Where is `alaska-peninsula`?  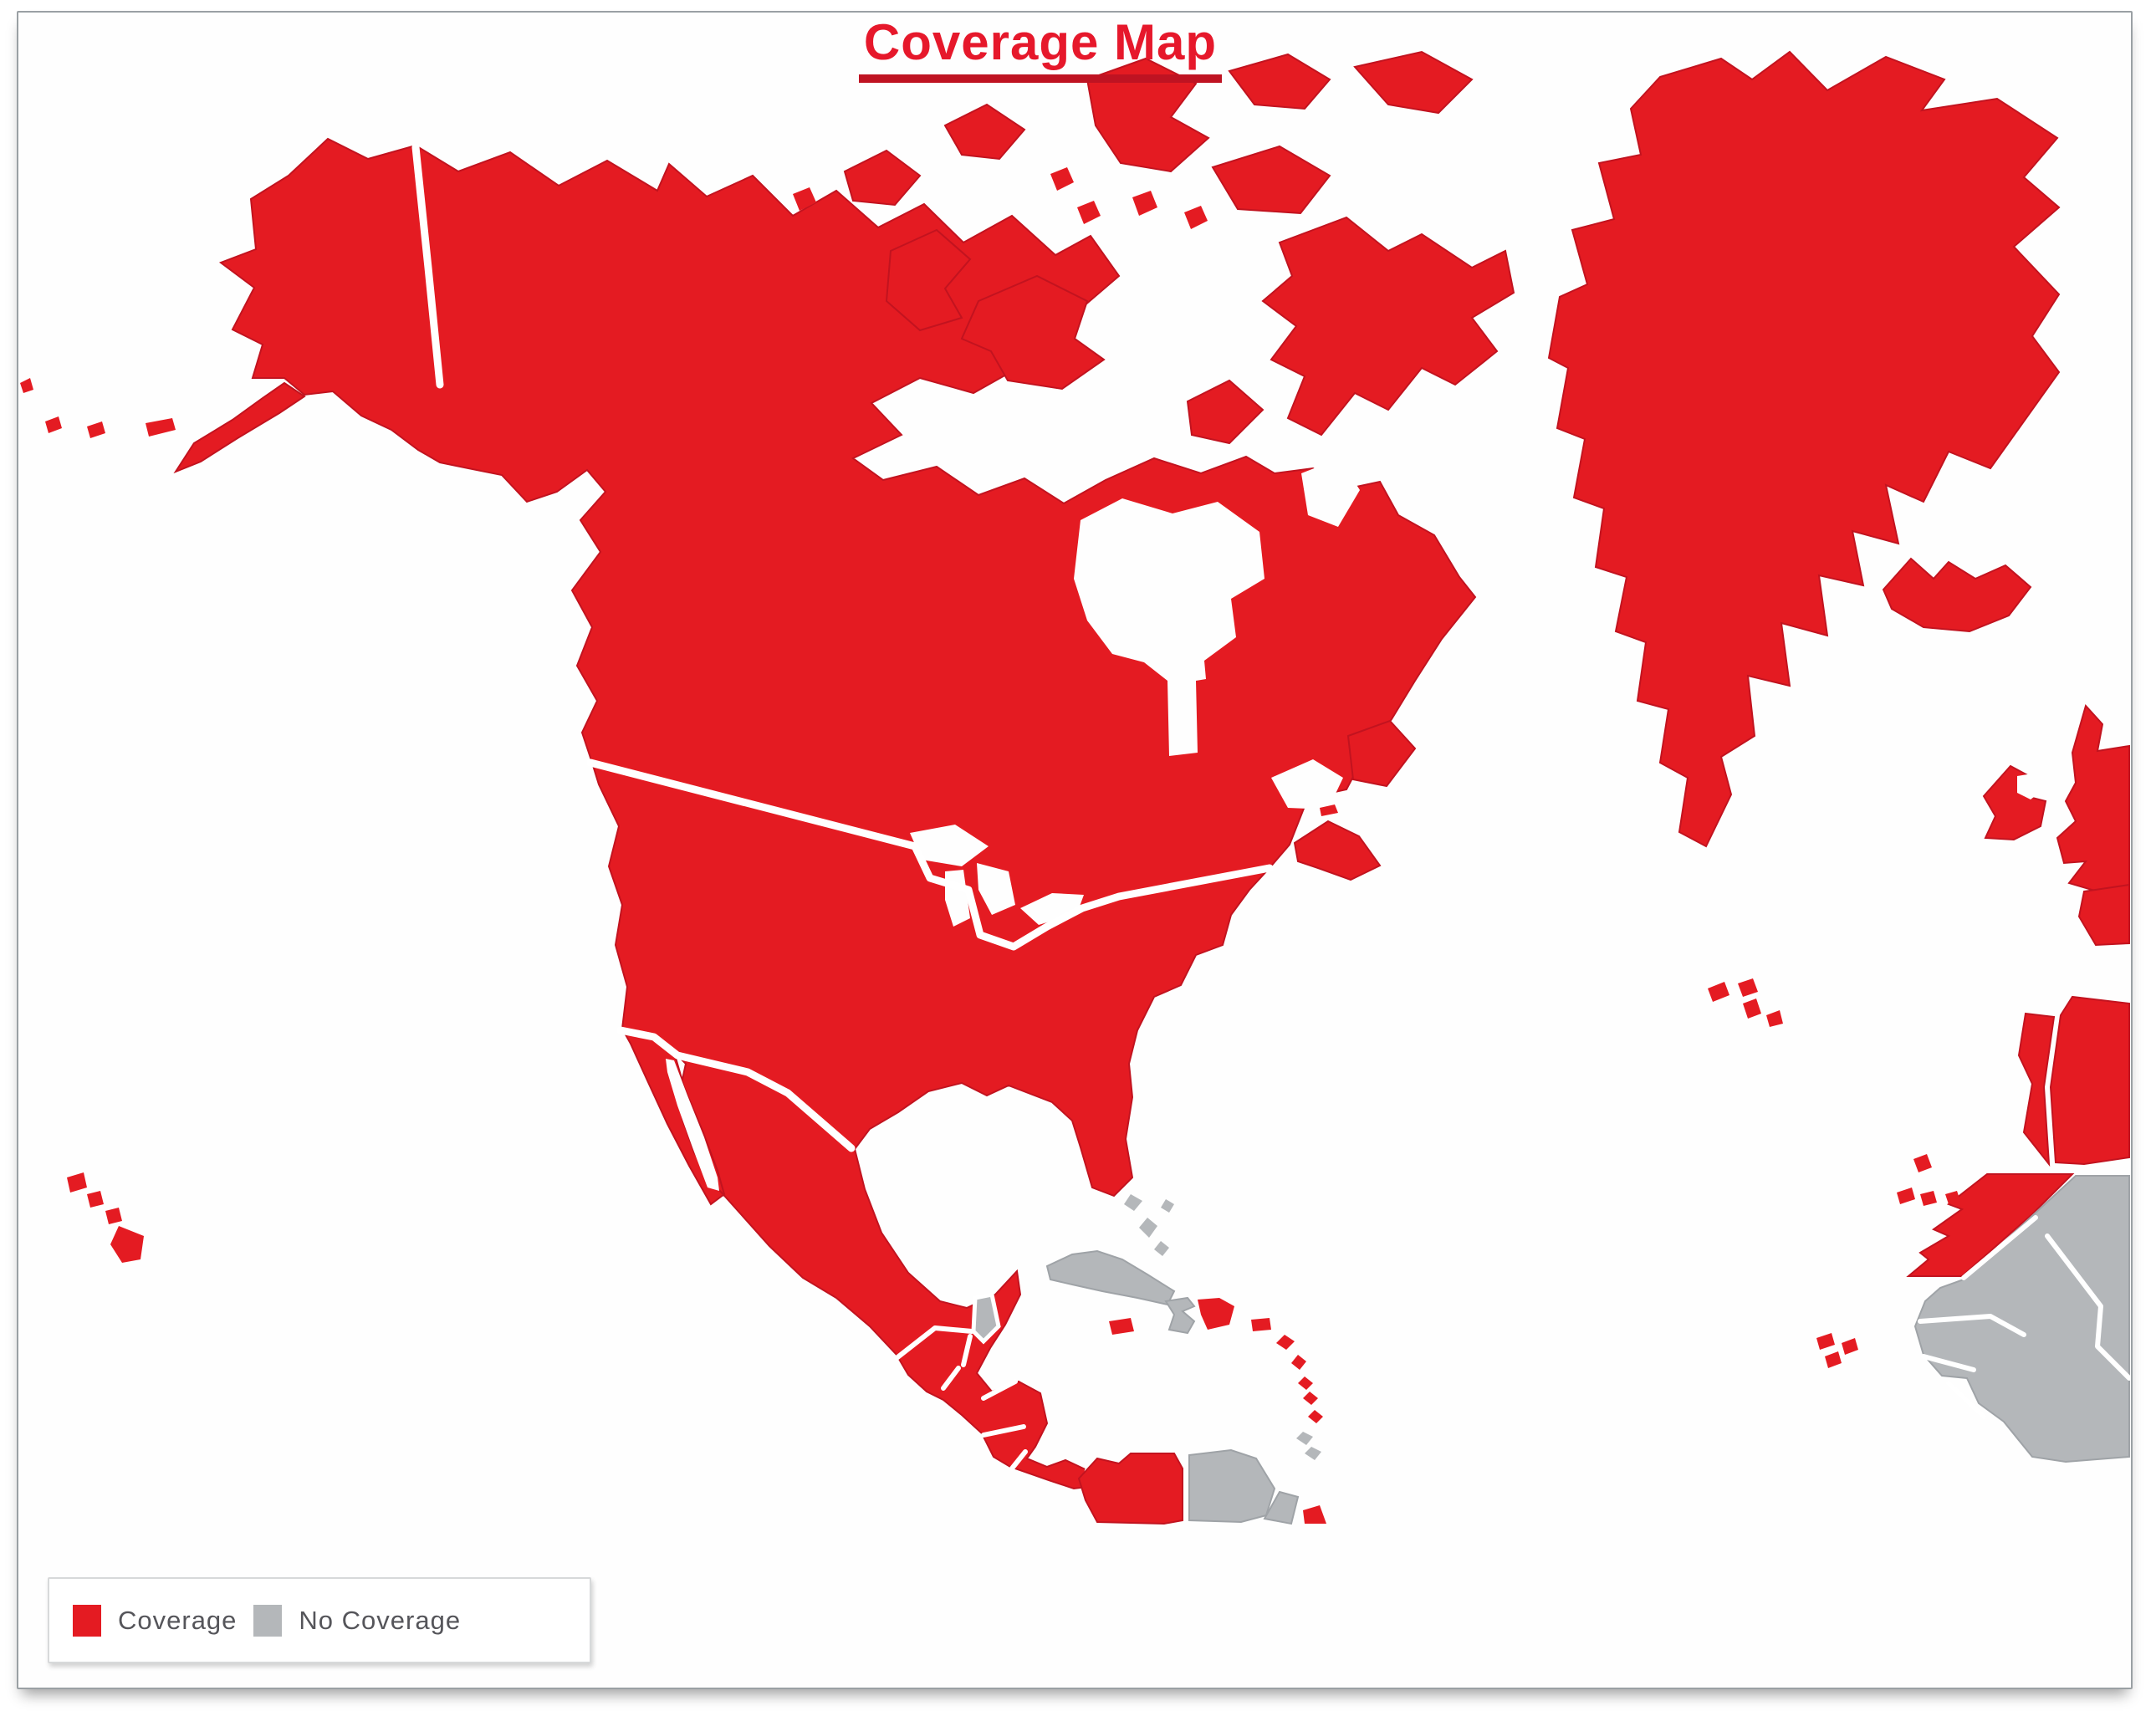 alaska-peninsula is located at coordinates (239, 428).